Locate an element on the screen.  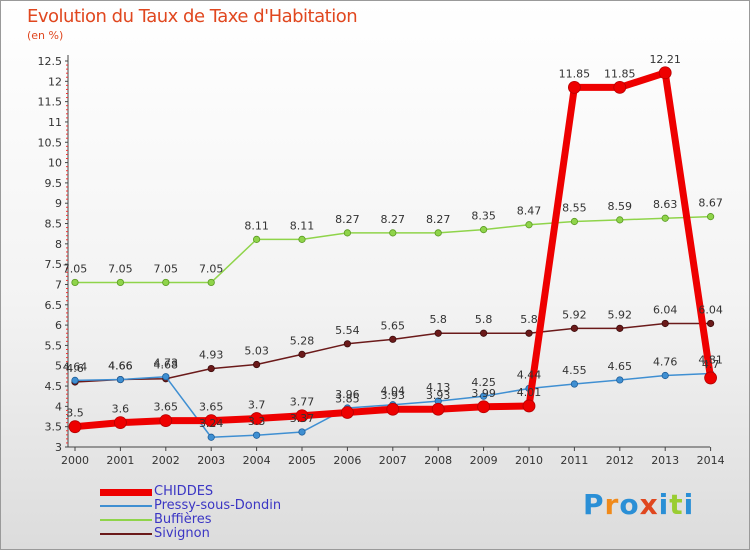
x-tick-label: 2008 is located at coordinates (438, 460).